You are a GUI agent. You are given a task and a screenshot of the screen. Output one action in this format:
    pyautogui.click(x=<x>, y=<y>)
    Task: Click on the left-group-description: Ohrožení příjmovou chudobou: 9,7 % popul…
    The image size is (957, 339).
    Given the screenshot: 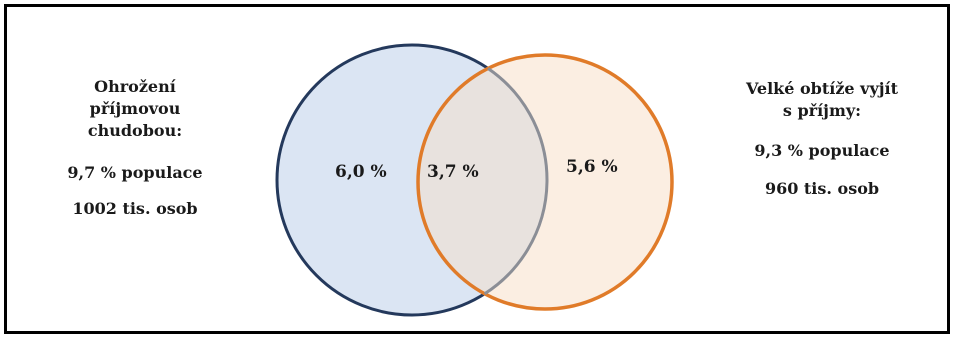 What is the action you would take?
    pyautogui.click(x=135, y=148)
    